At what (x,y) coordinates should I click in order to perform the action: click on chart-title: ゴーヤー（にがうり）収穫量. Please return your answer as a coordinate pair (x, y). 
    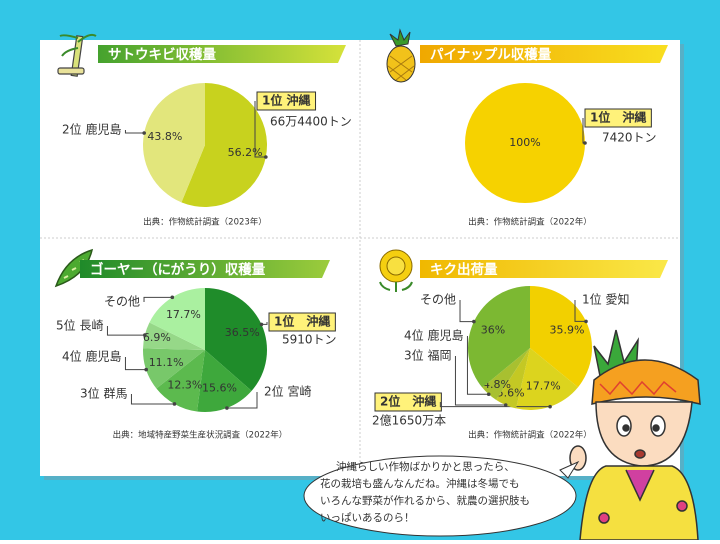
    Looking at the image, I should click on (178, 269).